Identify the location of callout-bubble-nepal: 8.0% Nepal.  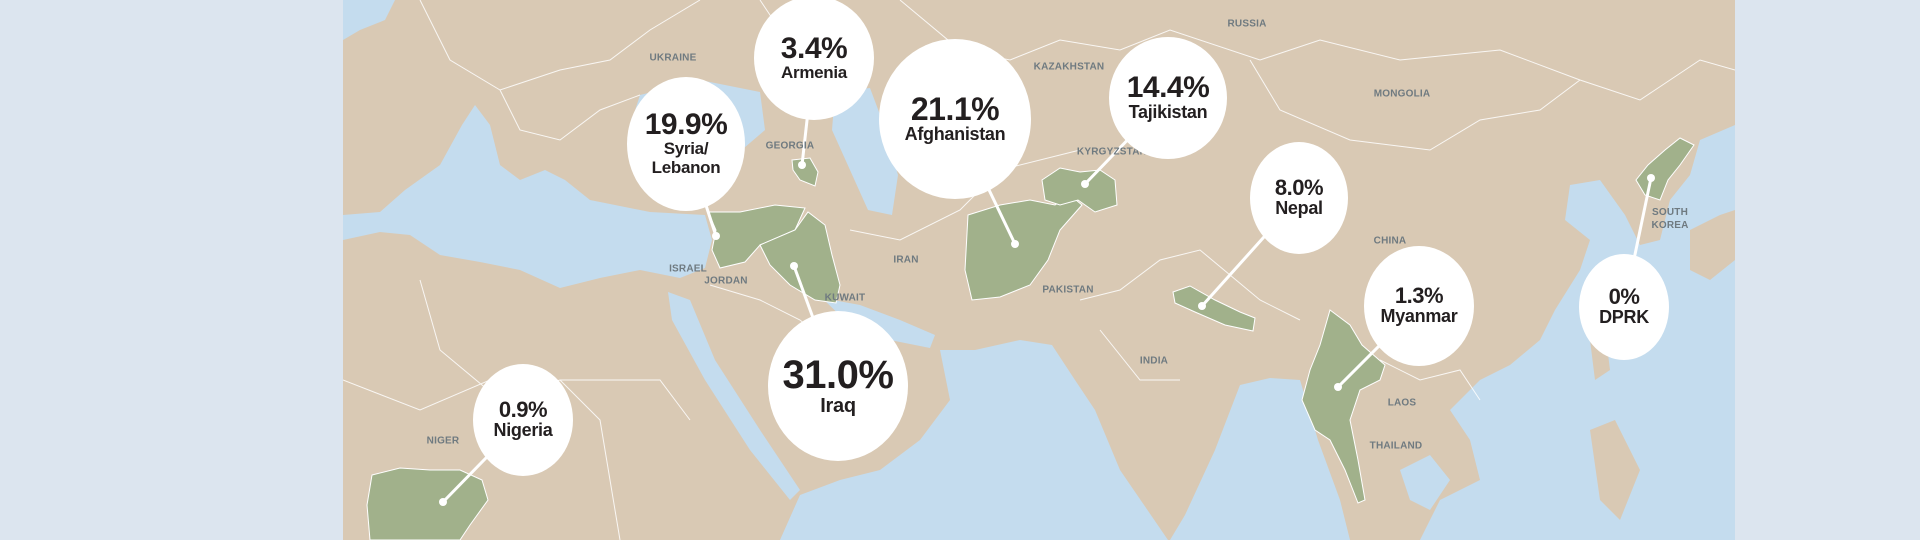
(1299, 198).